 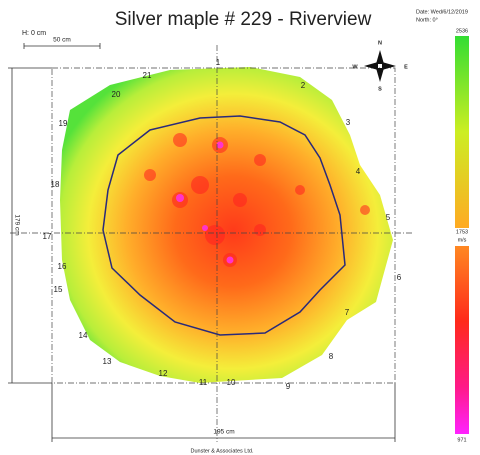 I want to click on sensor-label: 16, so click(x=62, y=266).